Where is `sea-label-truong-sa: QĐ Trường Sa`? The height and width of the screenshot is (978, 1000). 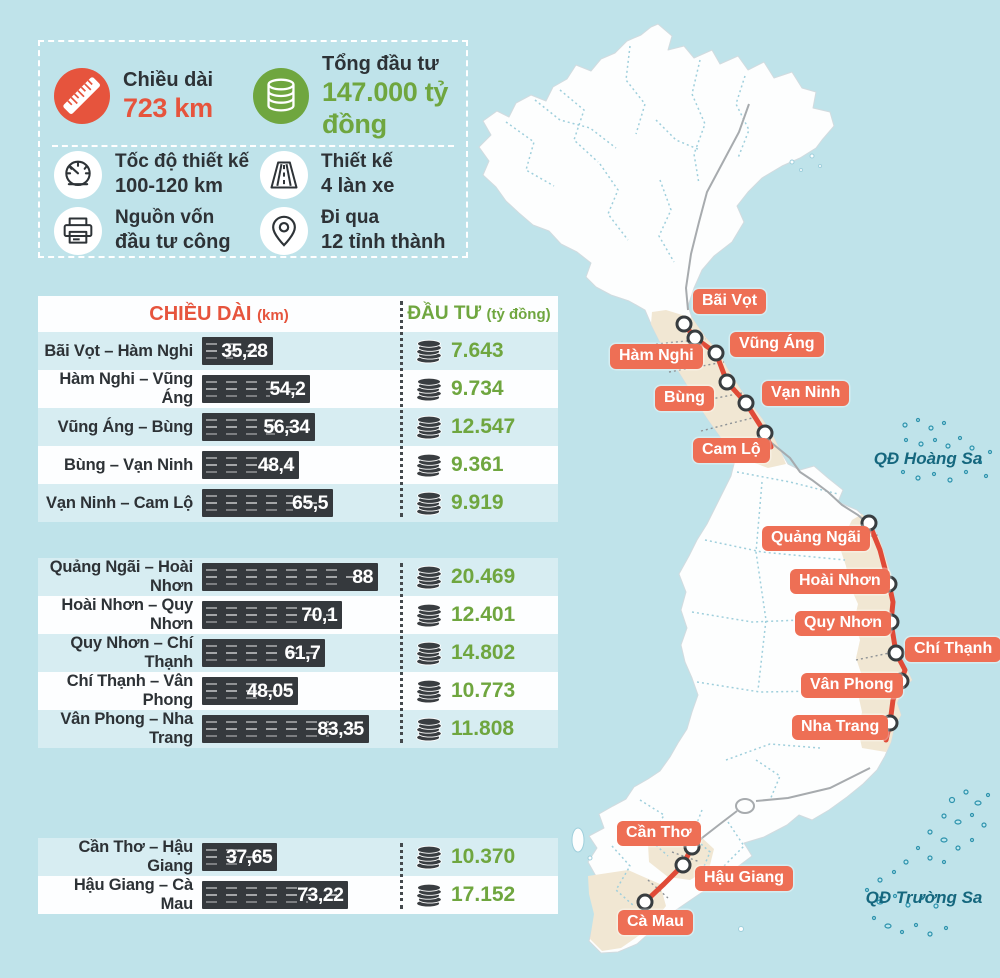
sea-label-truong-sa: QĐ Trường Sa is located at coordinates (924, 897).